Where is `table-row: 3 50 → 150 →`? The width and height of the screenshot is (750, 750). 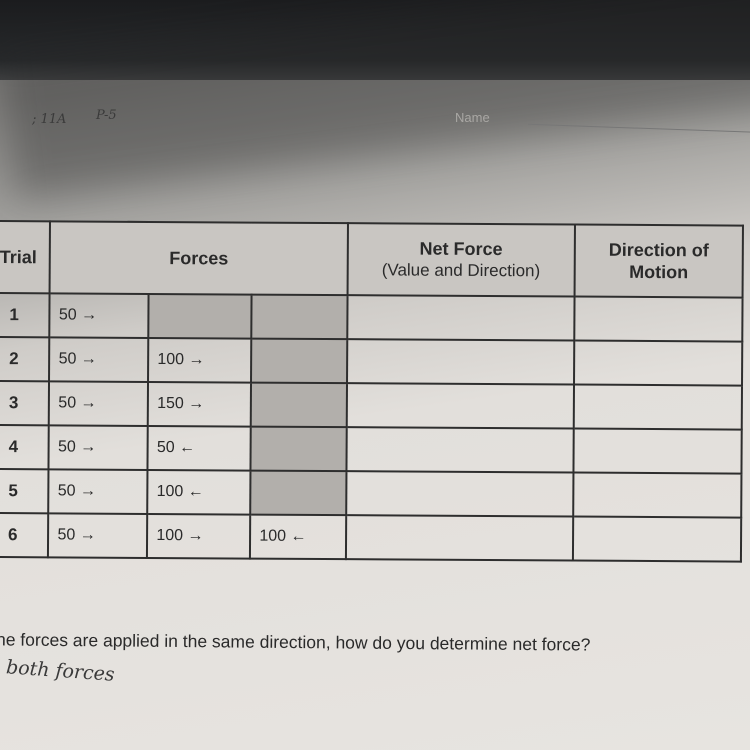
table-row: 3 50 → 150 → is located at coordinates (371, 405).